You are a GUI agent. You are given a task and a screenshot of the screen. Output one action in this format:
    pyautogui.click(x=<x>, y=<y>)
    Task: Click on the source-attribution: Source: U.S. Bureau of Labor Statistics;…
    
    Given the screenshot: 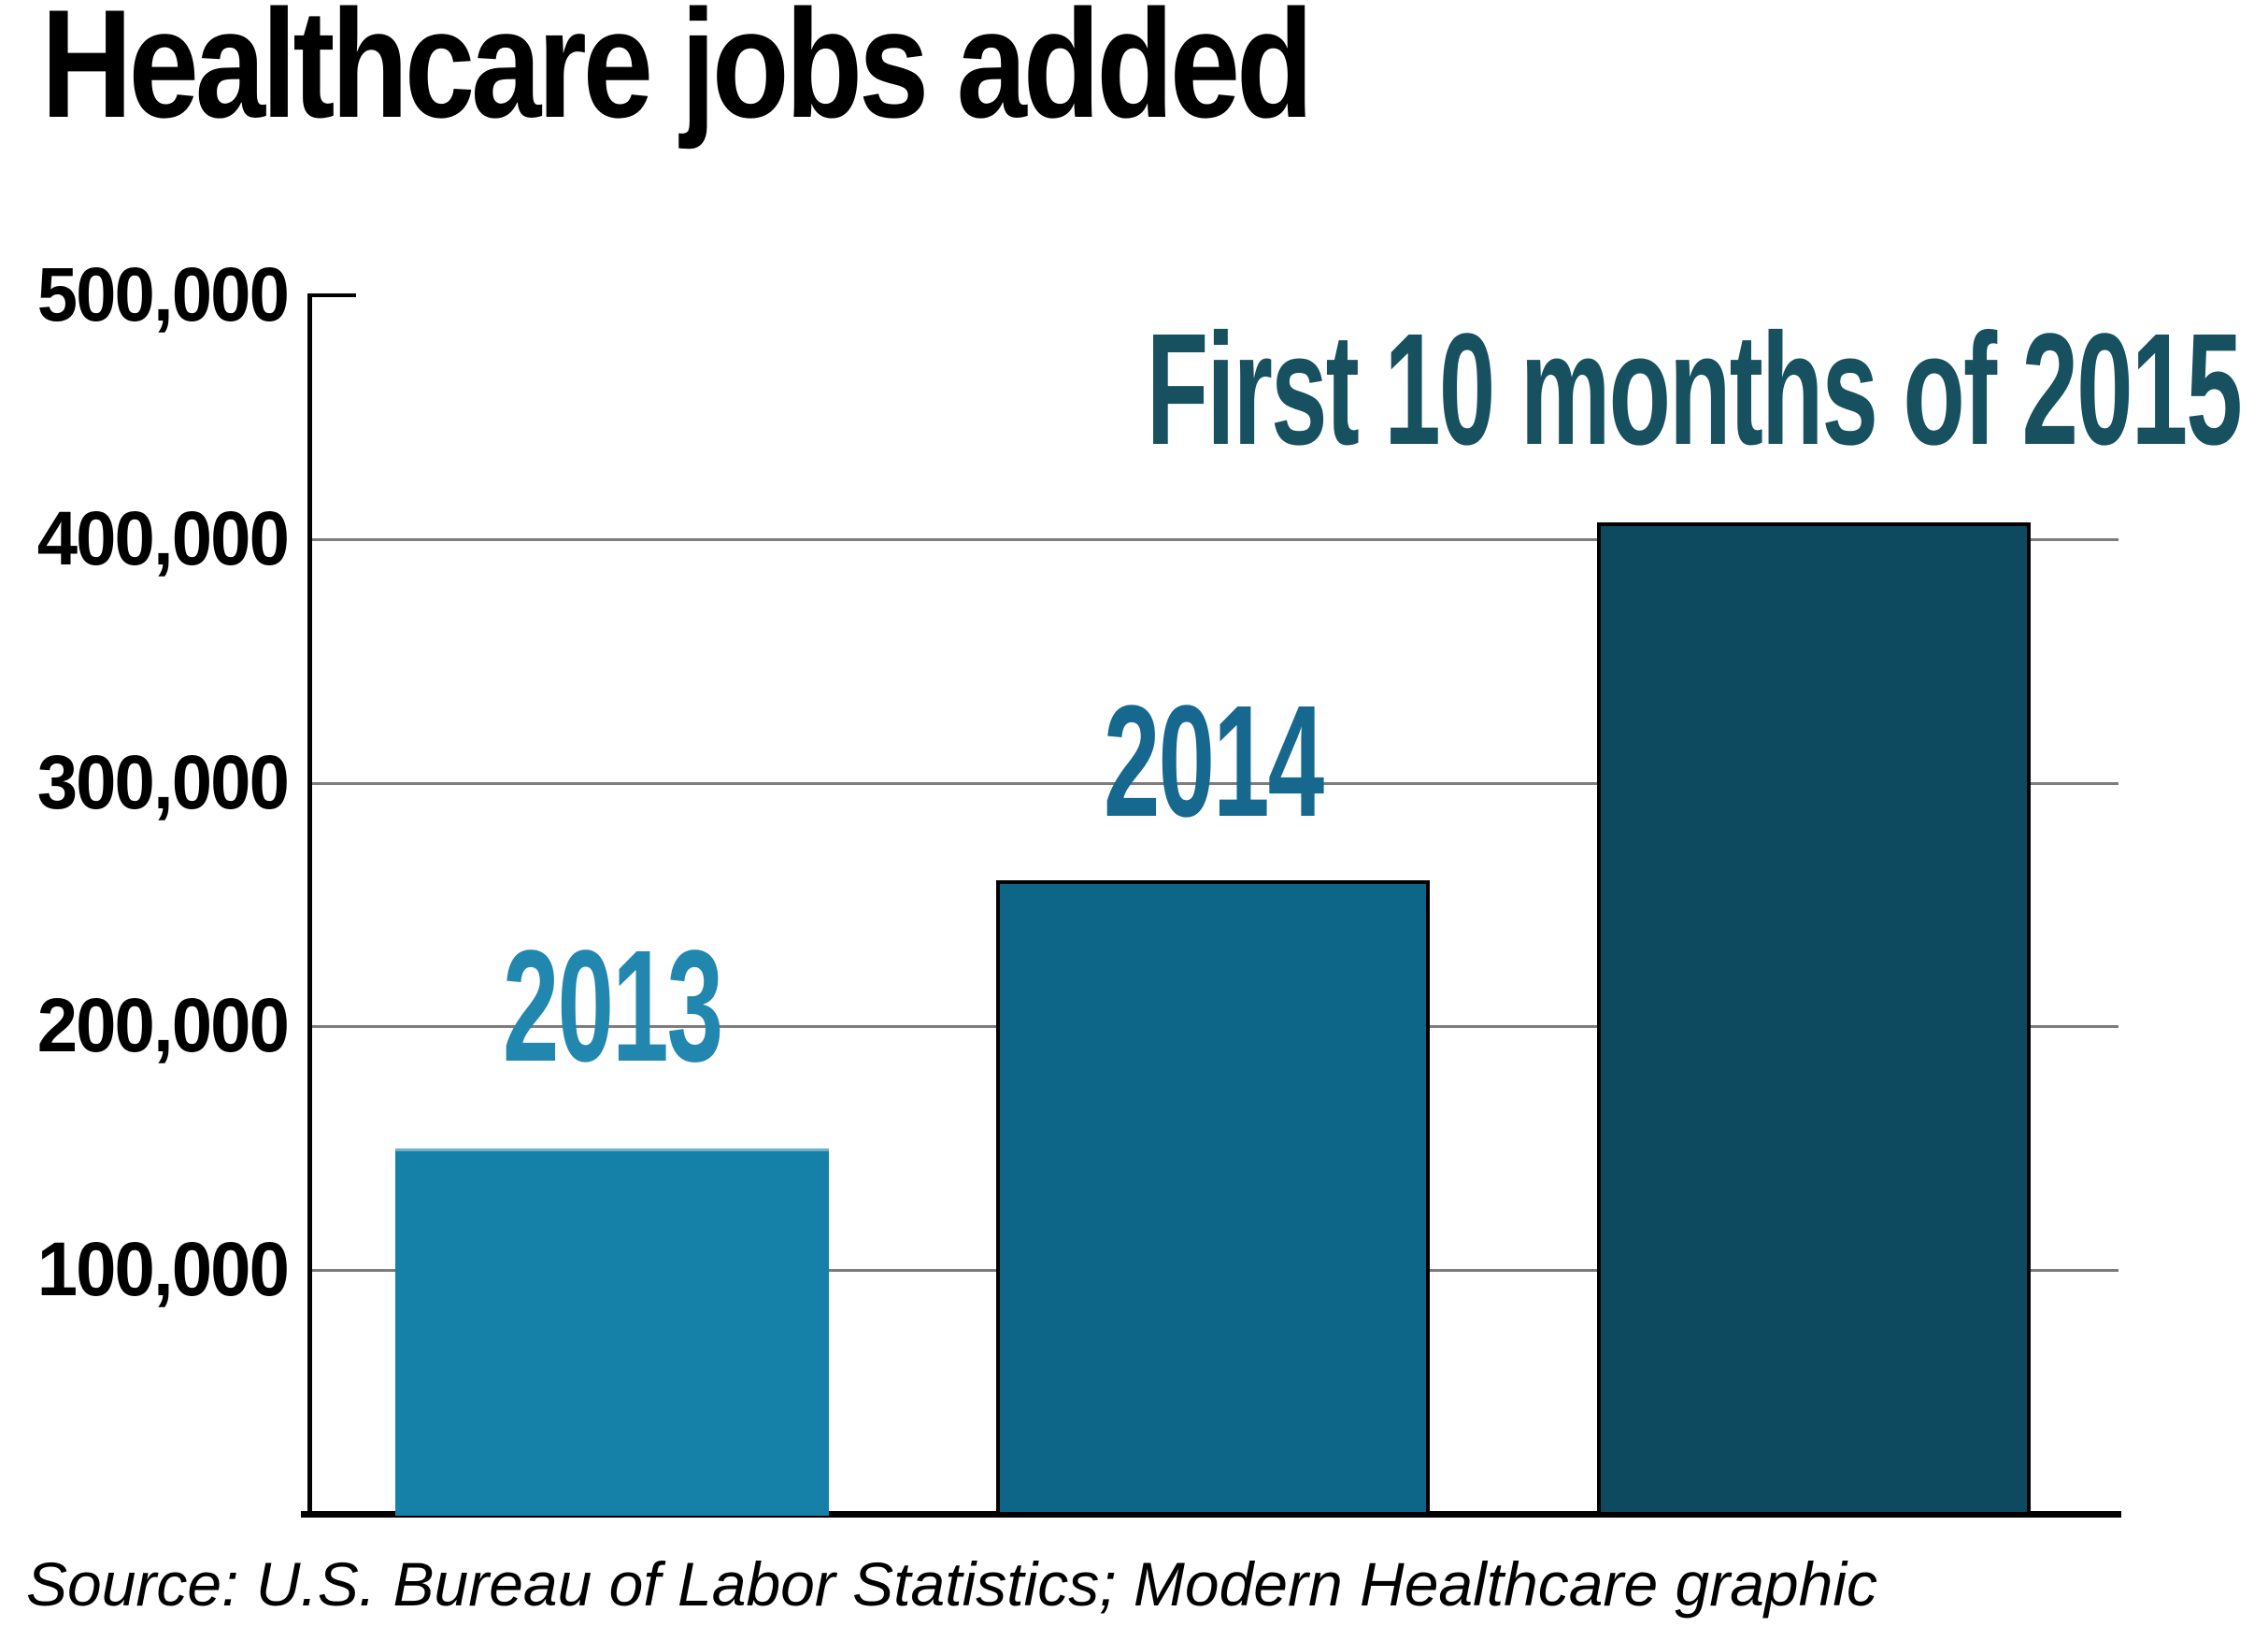 What is the action you would take?
    pyautogui.click(x=951, y=1584)
    